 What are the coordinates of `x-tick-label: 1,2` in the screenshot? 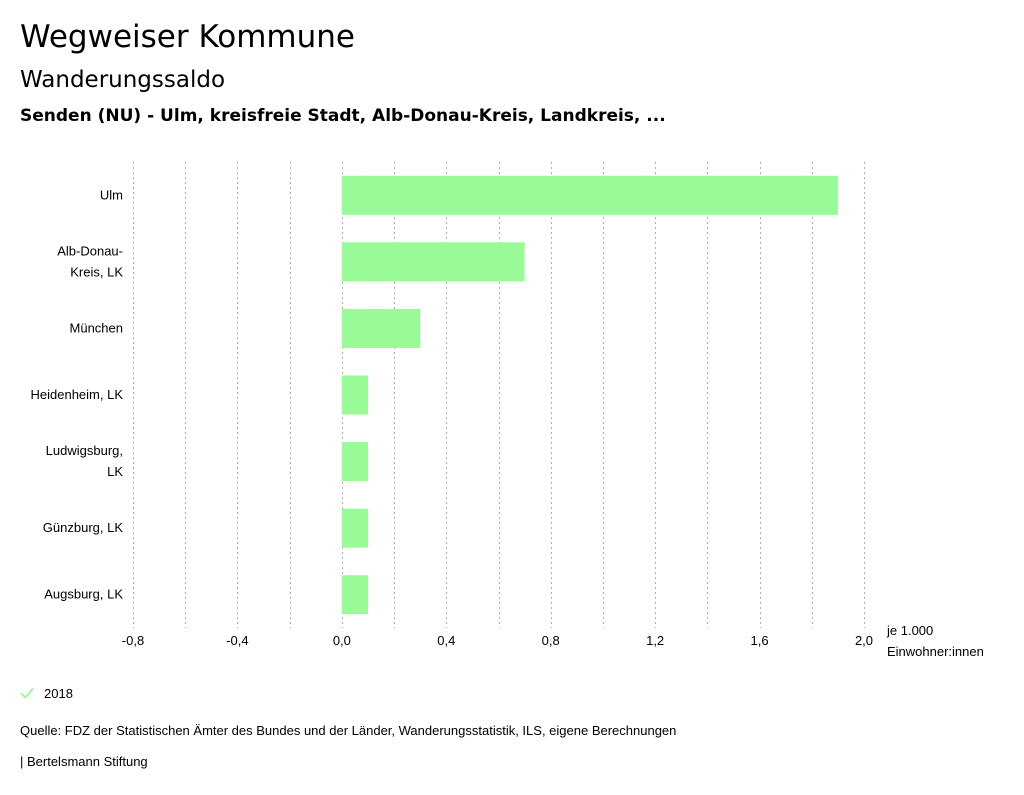 It's located at (655, 640).